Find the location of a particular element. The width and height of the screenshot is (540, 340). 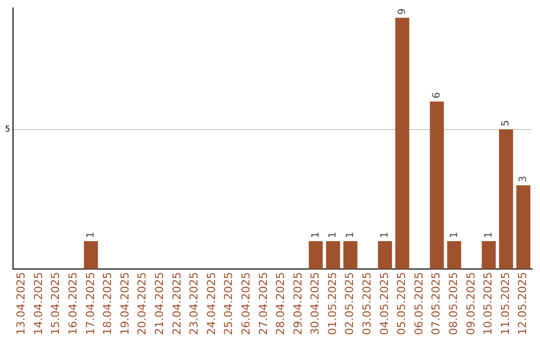

x-tick-label: 16.04.2025 is located at coordinates (73, 304).